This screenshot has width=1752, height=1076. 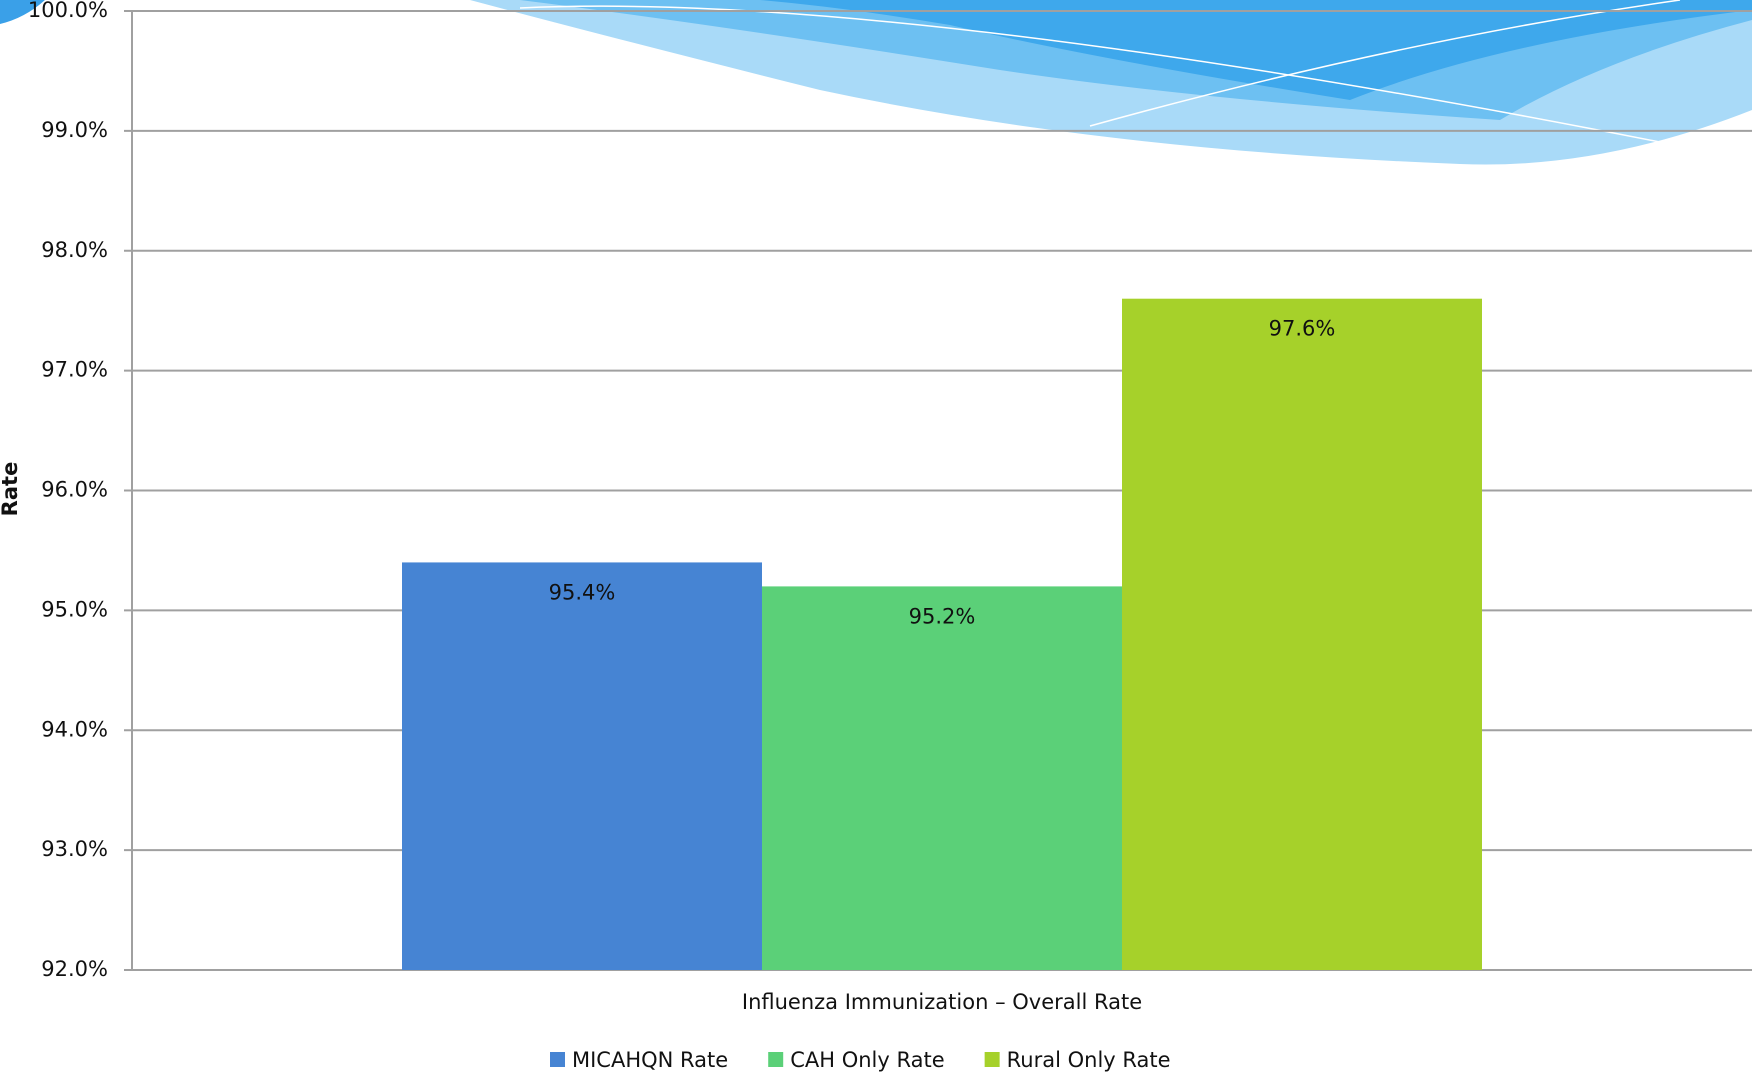 What do you see at coordinates (1302, 329) in the screenshot?
I see `value-label: 97.6%` at bounding box center [1302, 329].